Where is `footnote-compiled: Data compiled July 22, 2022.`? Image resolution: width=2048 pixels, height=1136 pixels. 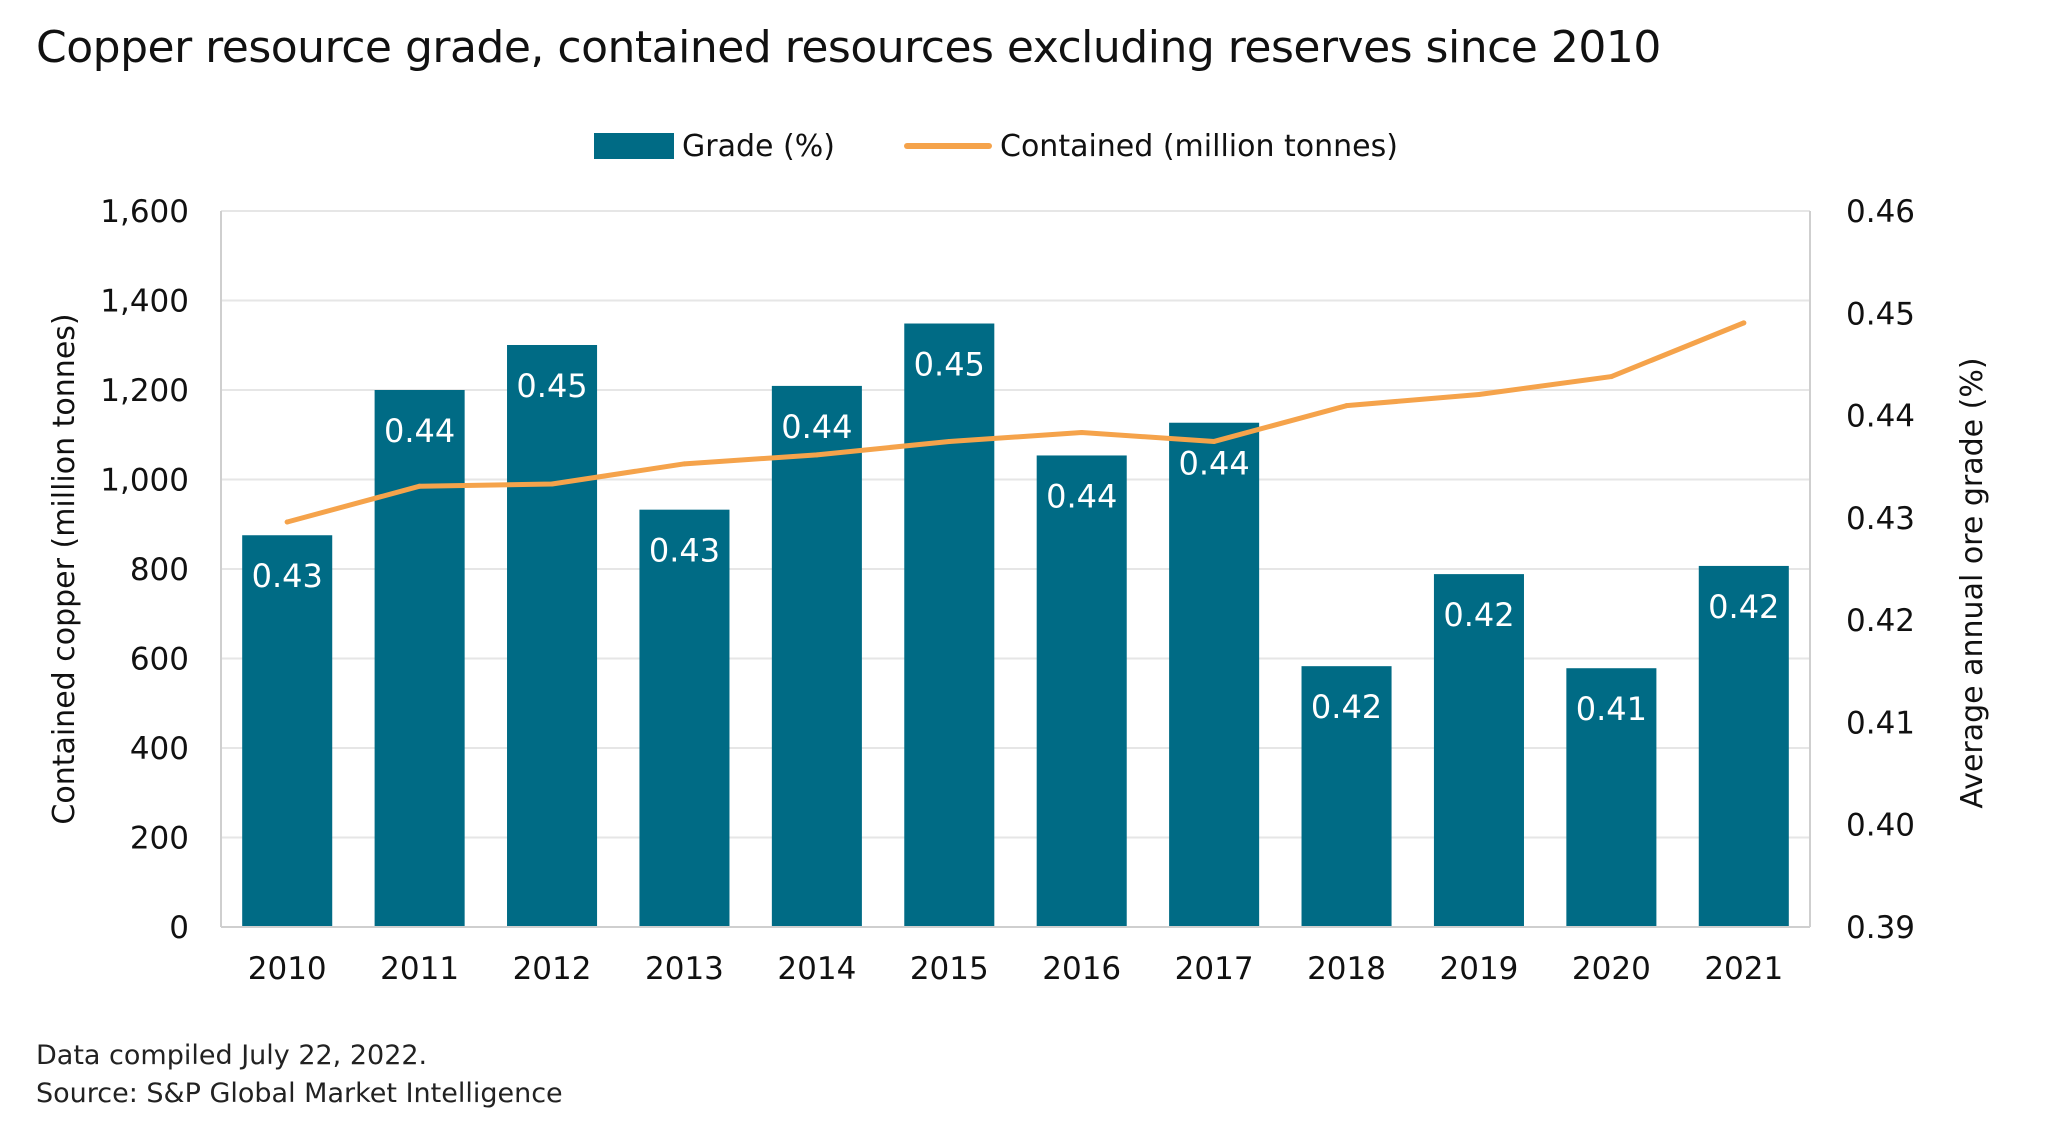
footnote-compiled: Data compiled July 22, 2022. is located at coordinates (232, 1055).